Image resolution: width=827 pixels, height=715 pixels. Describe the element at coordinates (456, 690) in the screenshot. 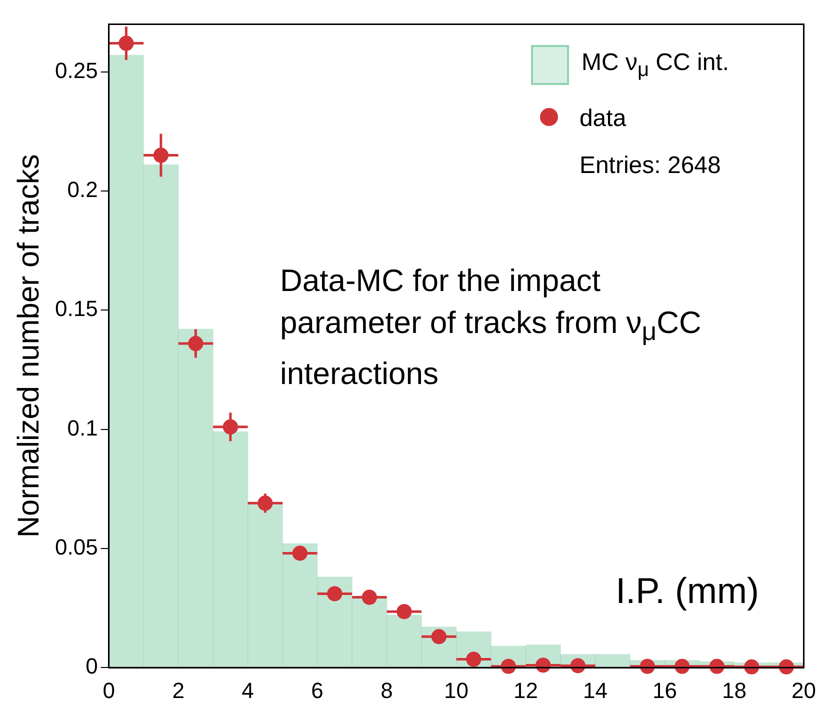

I see `x-tick-label: 10` at that location.